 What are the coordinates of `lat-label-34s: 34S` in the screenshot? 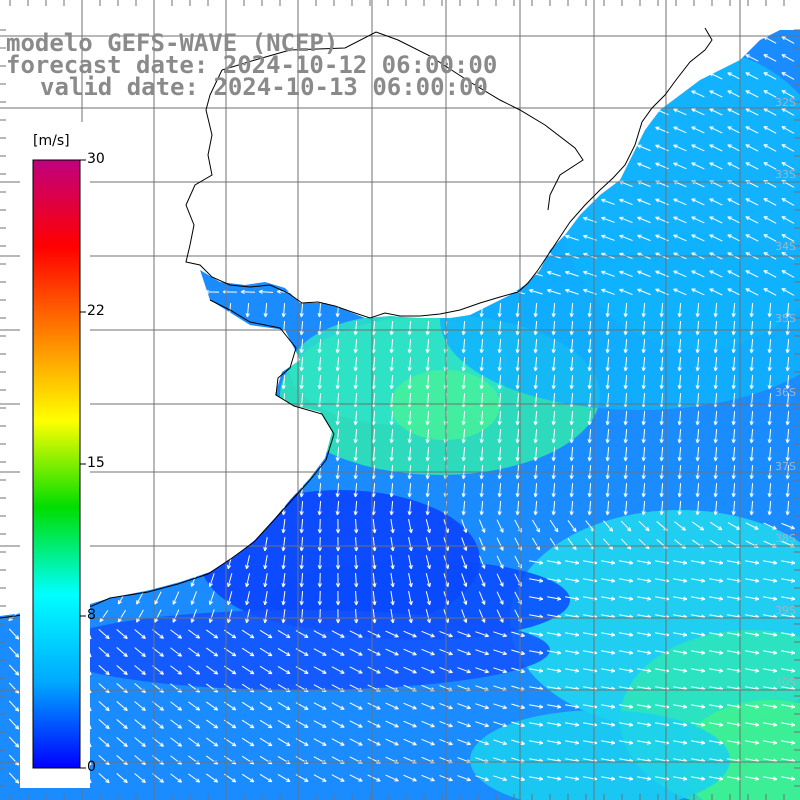 It's located at (785, 246).